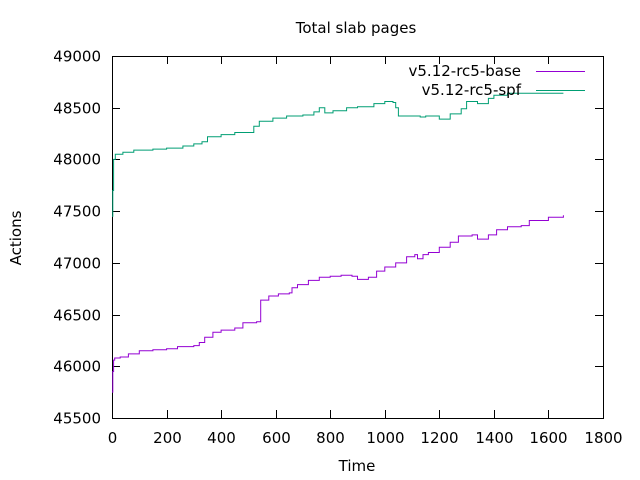  What do you see at coordinates (221, 438) in the screenshot?
I see `x-tick-label: 400` at bounding box center [221, 438].